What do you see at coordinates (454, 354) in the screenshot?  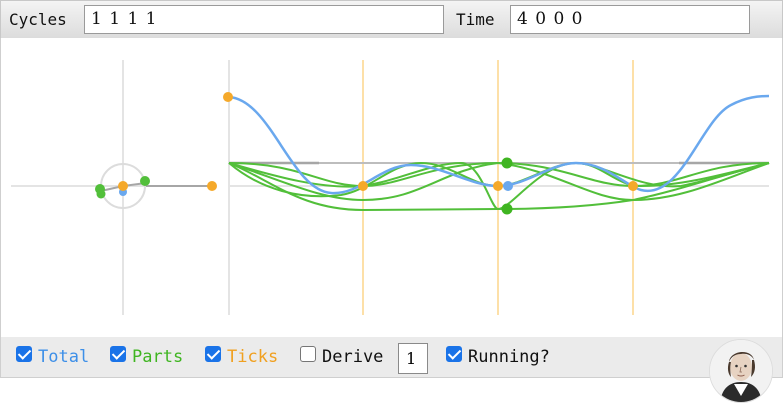 I see `running-checkbox` at bounding box center [454, 354].